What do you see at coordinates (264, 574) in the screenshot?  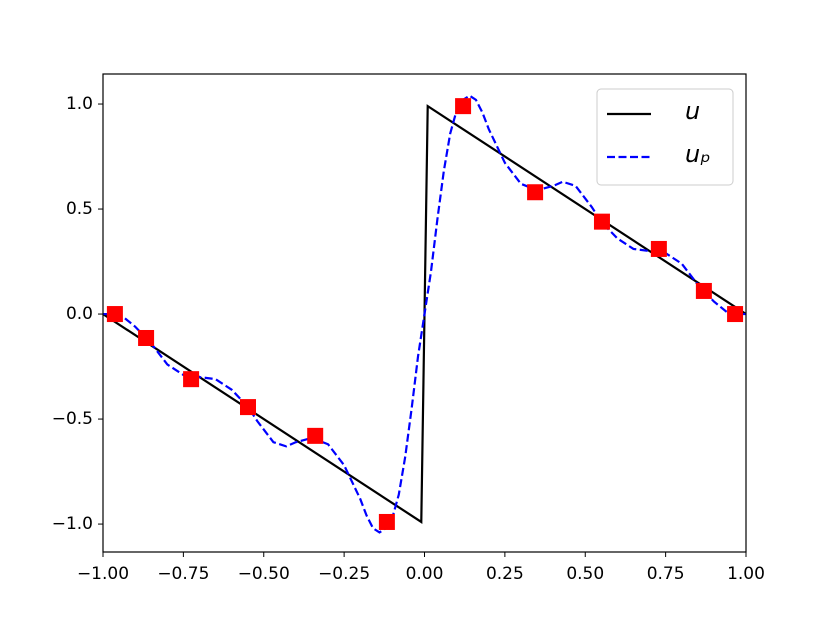 I see `x-tick-label: −0.50` at bounding box center [264, 574].